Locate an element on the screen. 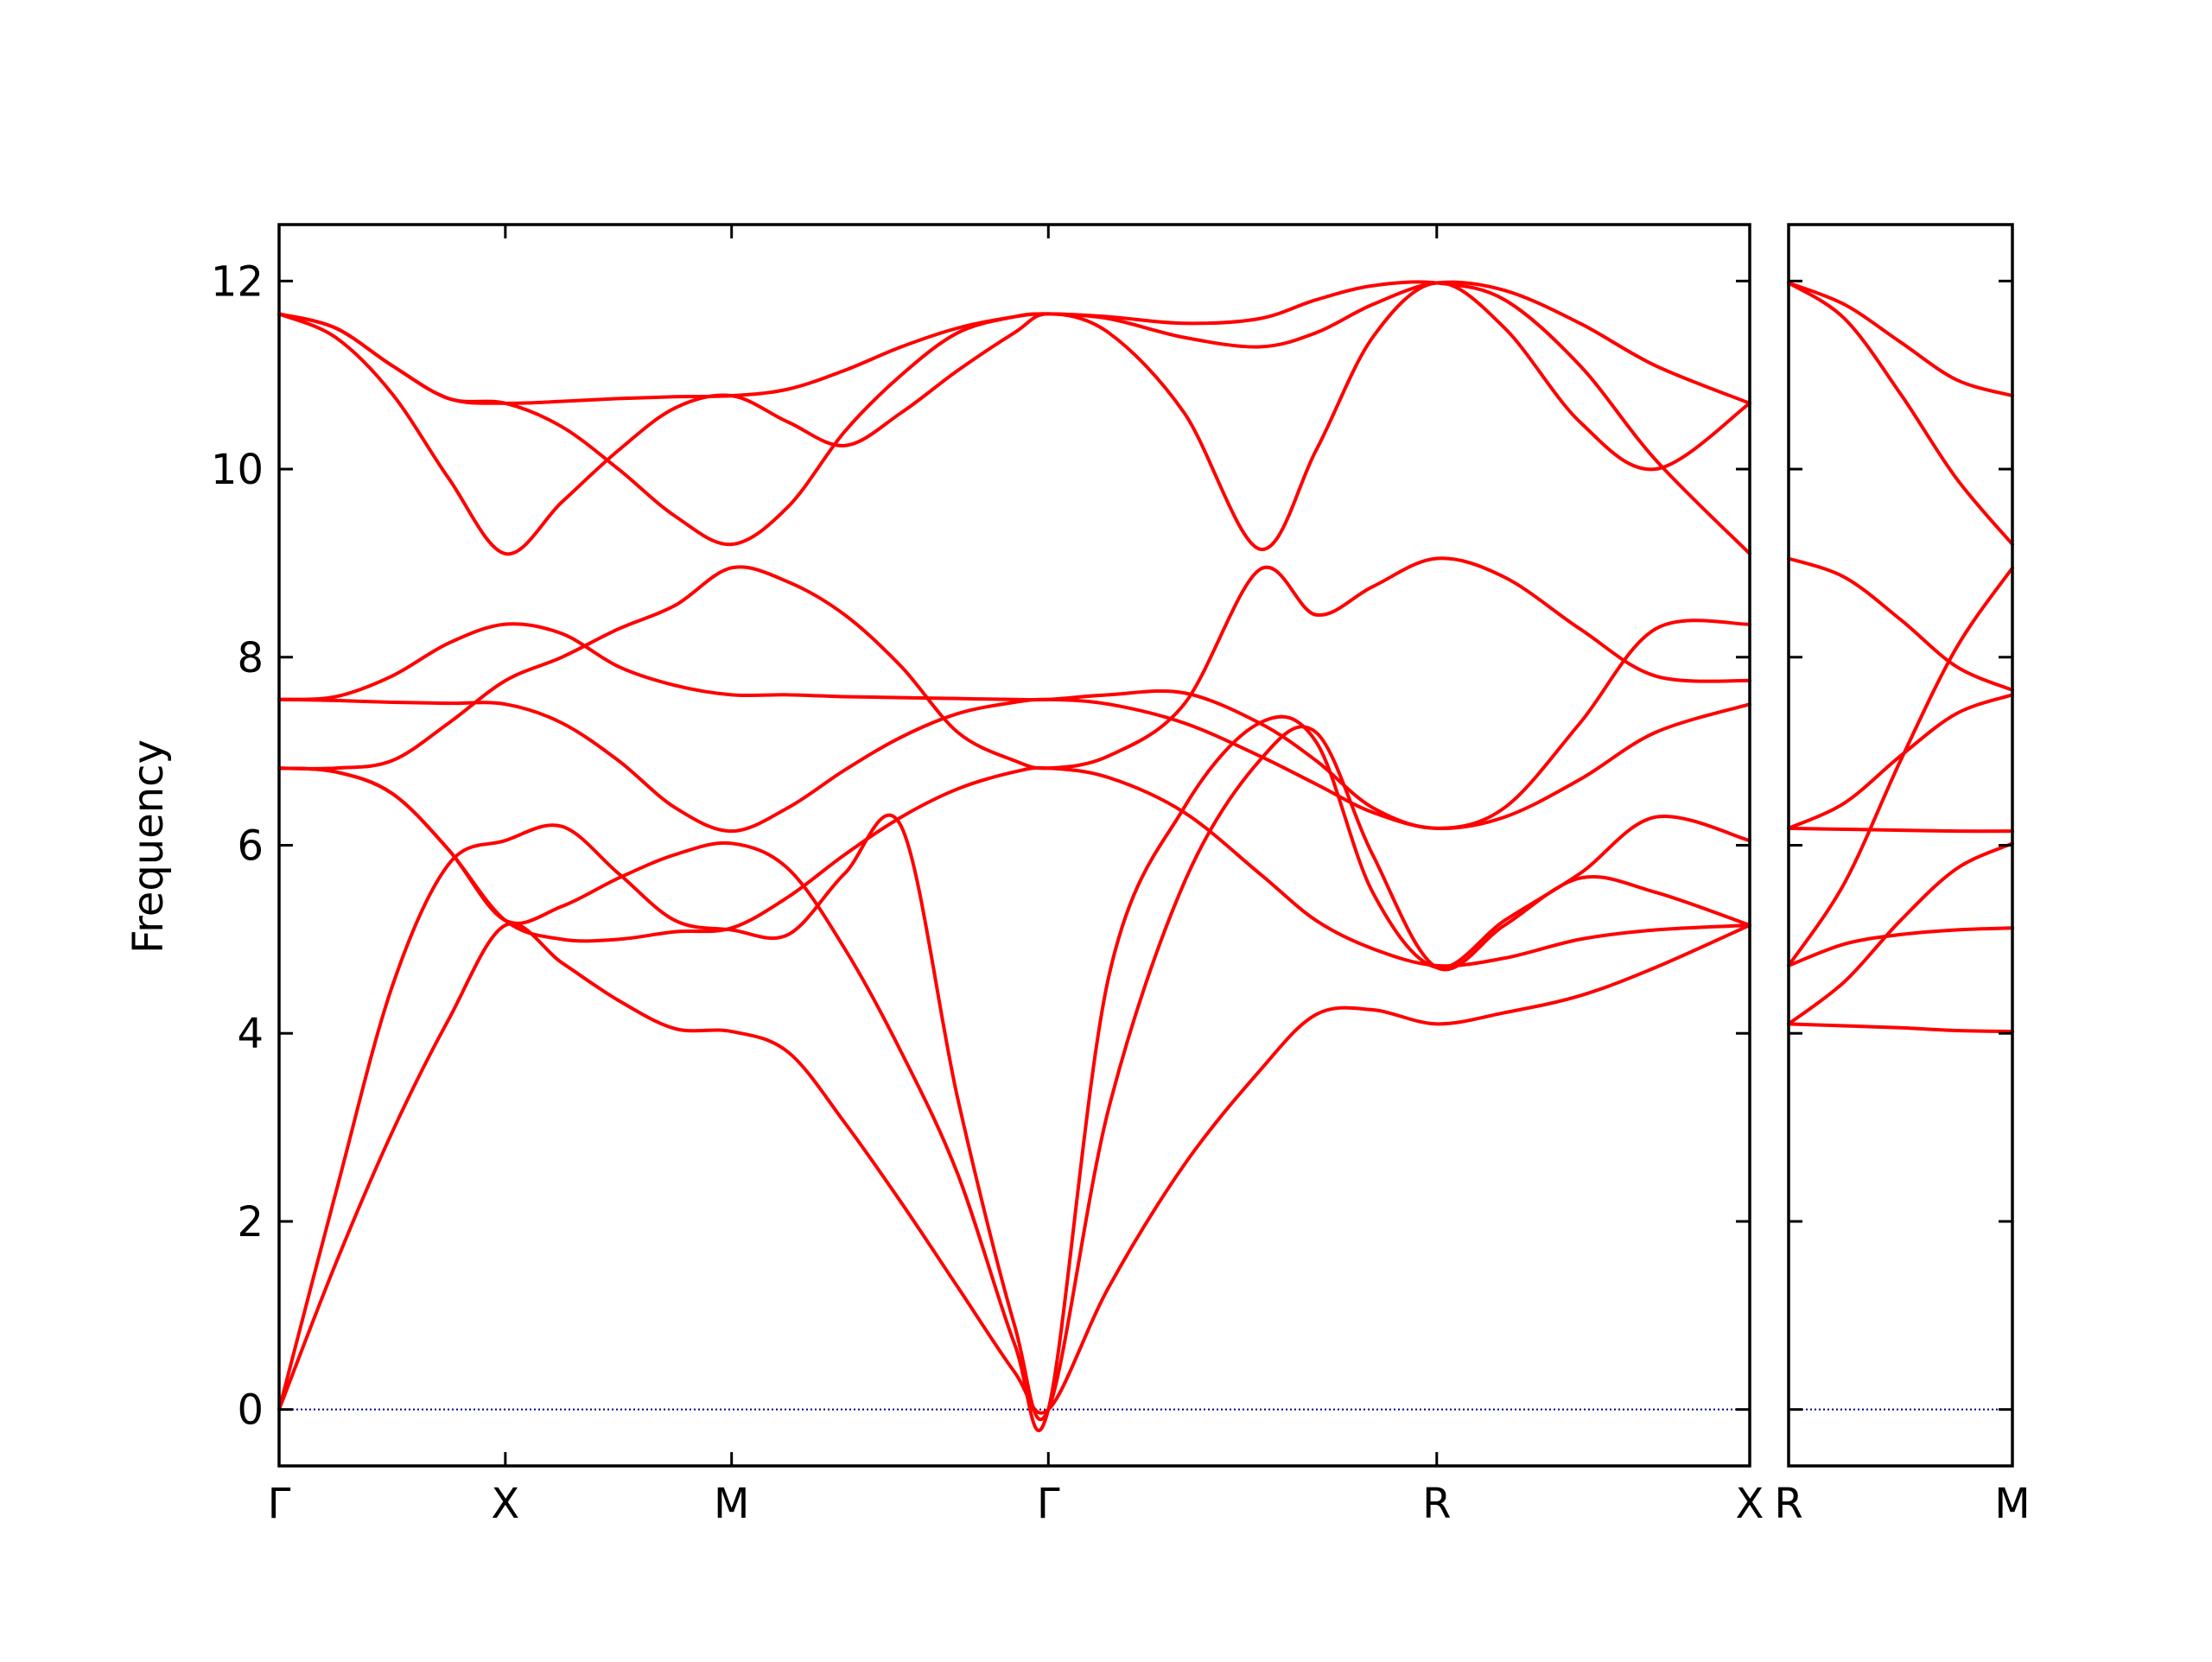 This screenshot has height=1662, width=2212. y-tick-label: 2 is located at coordinates (250, 1222).